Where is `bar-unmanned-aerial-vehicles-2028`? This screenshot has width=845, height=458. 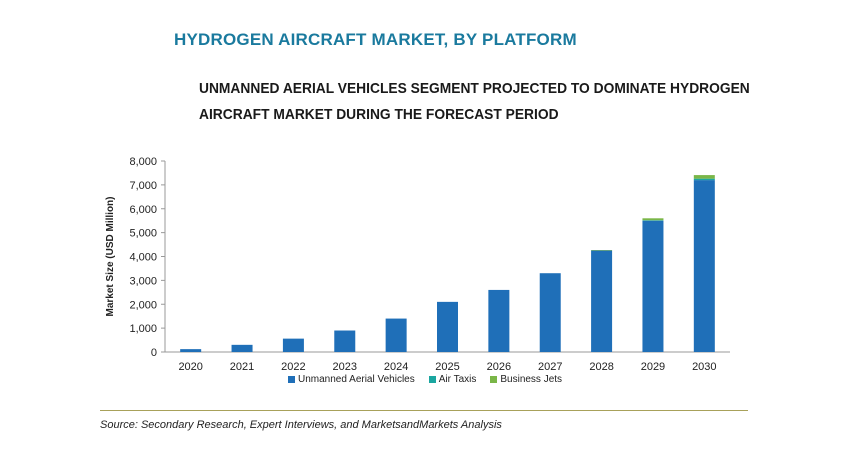 bar-unmanned-aerial-vehicles-2028 is located at coordinates (602, 301).